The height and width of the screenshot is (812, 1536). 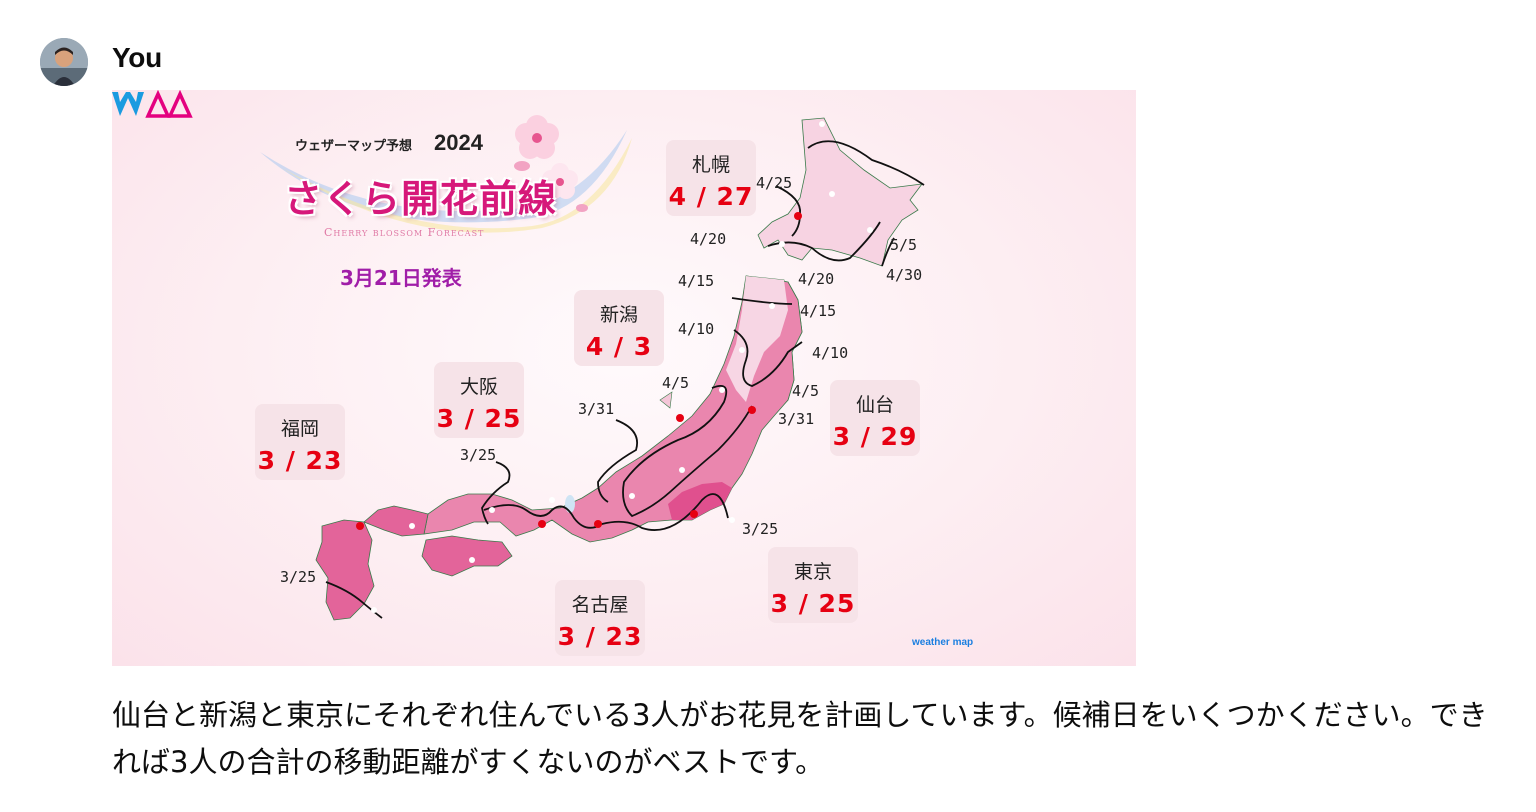 I want to click on city-name: 名古屋, so click(x=600, y=605).